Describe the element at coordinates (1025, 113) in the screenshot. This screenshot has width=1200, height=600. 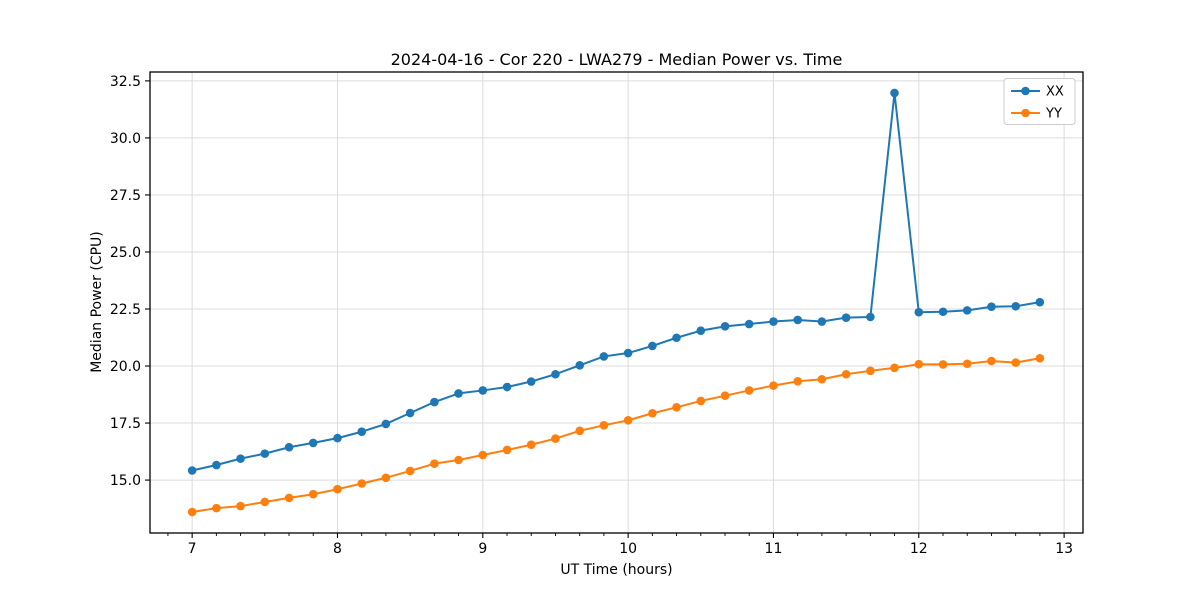
I see `legend-marker-yy` at that location.